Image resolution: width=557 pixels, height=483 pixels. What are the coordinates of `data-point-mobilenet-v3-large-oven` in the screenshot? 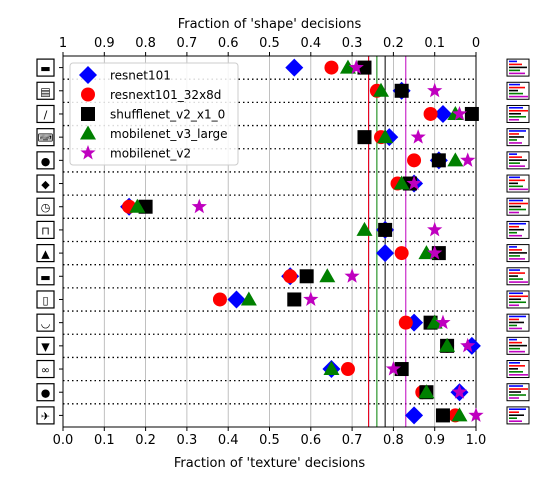 It's located at (381, 89).